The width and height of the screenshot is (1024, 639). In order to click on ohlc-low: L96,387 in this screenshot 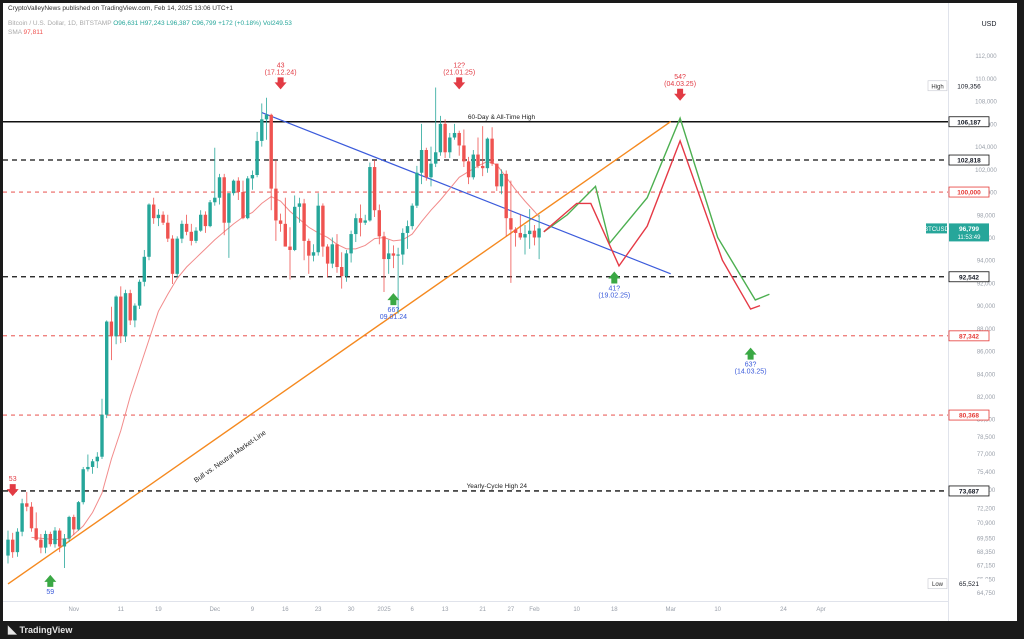, I will do `click(178, 23)`.